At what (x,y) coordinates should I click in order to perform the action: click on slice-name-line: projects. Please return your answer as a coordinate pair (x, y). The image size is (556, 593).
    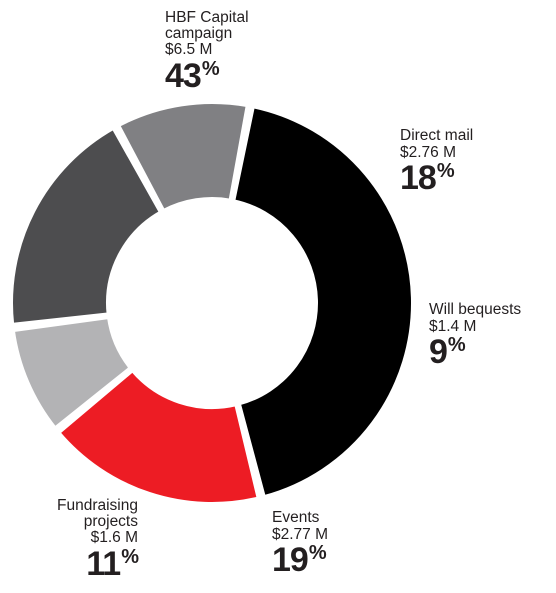
    Looking at the image, I should click on (110, 521).